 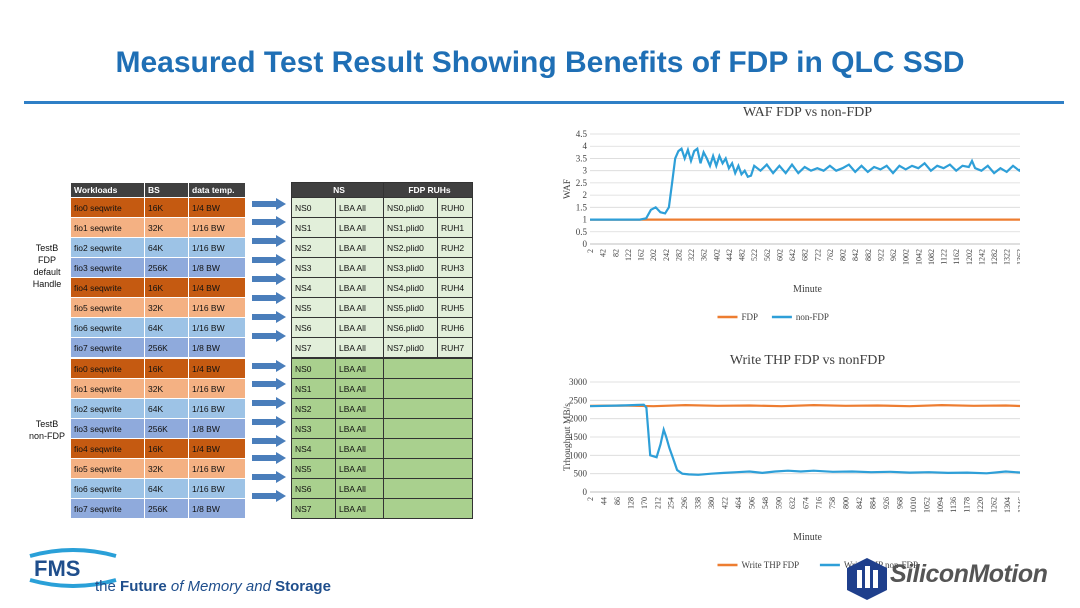 What do you see at coordinates (804, 439) in the screenshot?
I see `series-line-write-thp-non-fdp` at bounding box center [804, 439].